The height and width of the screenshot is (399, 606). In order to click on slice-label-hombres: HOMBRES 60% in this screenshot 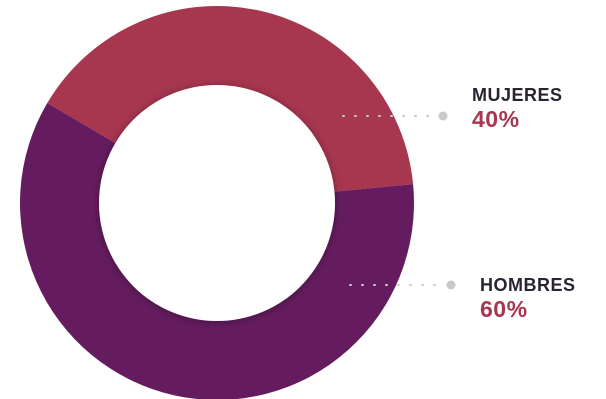, I will do `click(528, 298)`.